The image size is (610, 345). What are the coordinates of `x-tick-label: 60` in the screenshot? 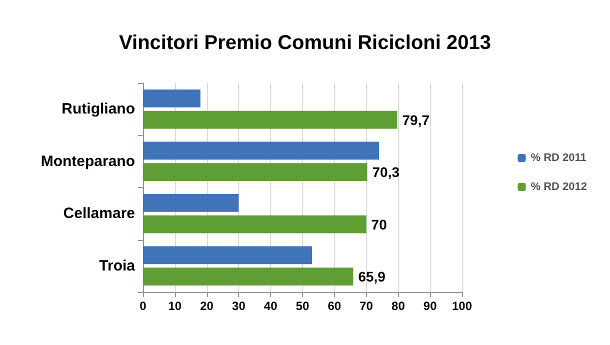 It's located at (335, 306).